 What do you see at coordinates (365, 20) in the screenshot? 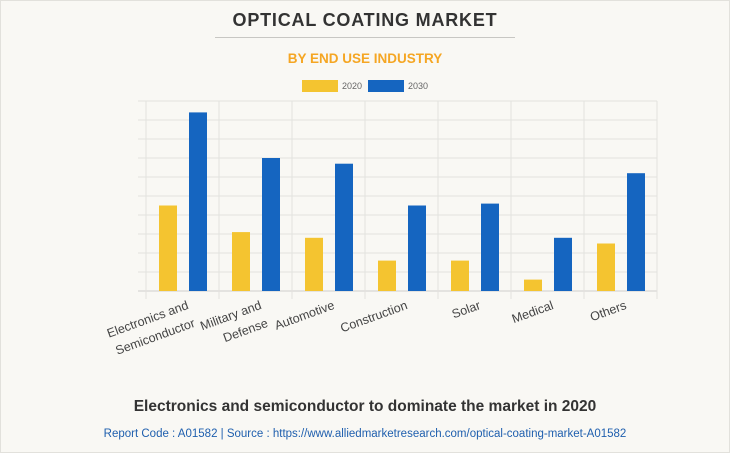
I see `chart-title: OPTICAL COATING MARKET` at bounding box center [365, 20].